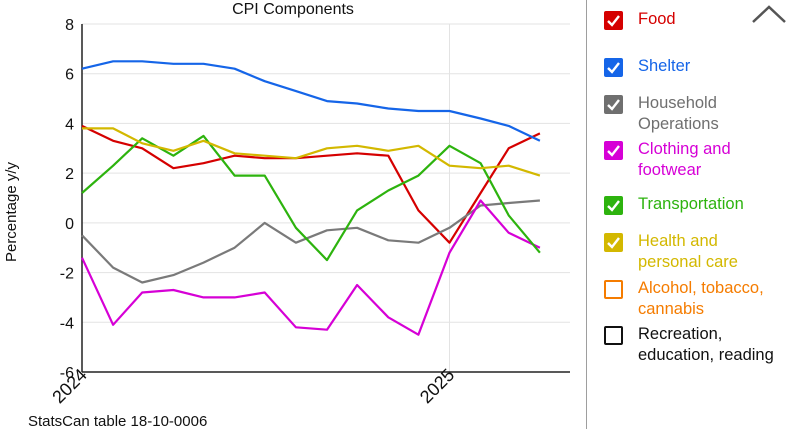 The height and width of the screenshot is (429, 789). What do you see at coordinates (437, 386) in the screenshot?
I see `x-tick-label: 2025` at bounding box center [437, 386].